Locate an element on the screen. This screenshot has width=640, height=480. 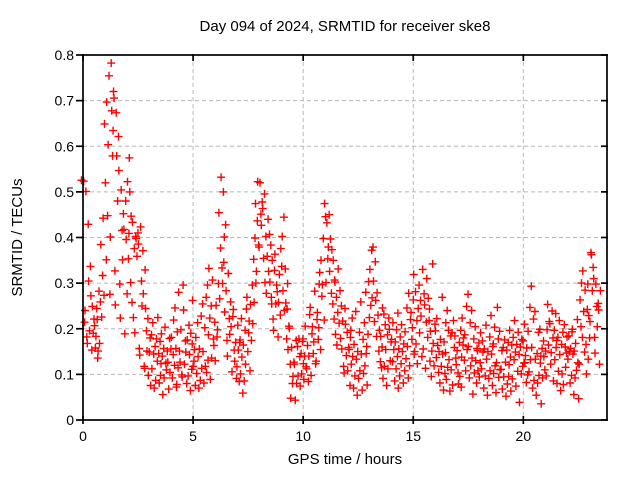
y-axis-label: SRMTID / TECUs is located at coordinates (17, 237).